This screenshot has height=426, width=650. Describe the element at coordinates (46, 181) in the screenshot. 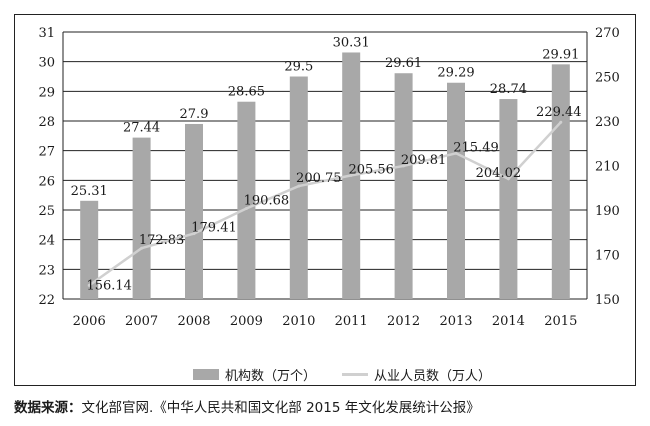

I see `y-left-tick-label: 26` at that location.